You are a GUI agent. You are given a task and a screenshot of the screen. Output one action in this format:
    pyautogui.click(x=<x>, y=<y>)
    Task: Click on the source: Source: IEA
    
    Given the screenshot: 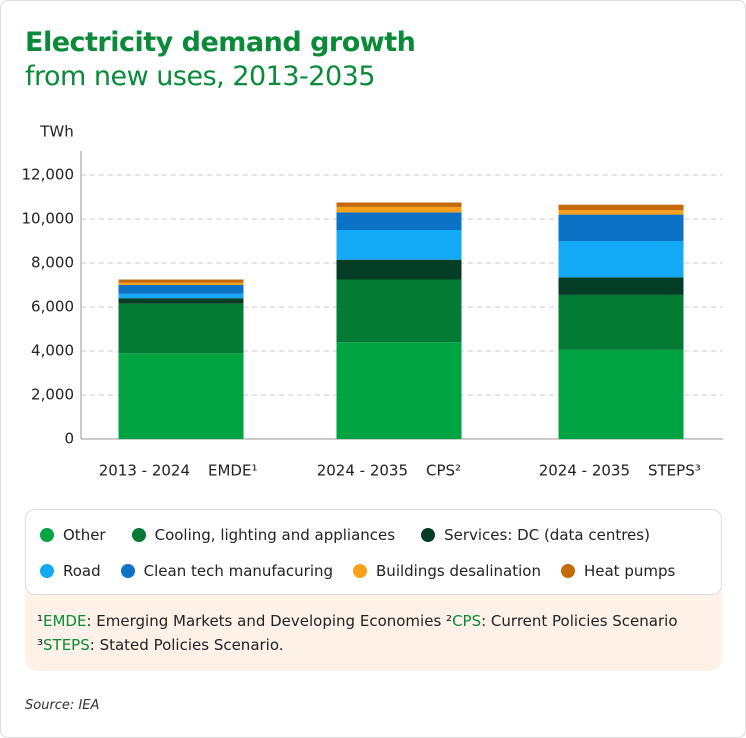 What is the action you would take?
    pyautogui.click(x=62, y=705)
    